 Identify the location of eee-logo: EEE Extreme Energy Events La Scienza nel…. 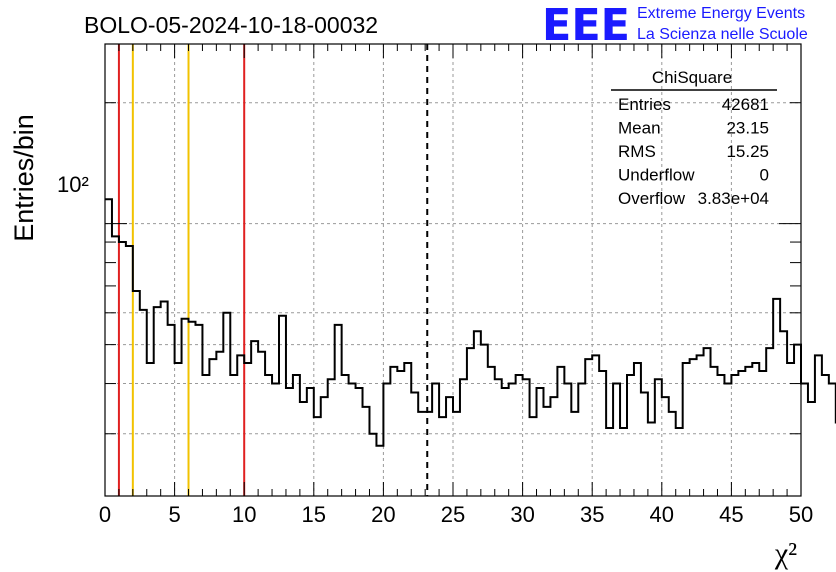
(675, 25).